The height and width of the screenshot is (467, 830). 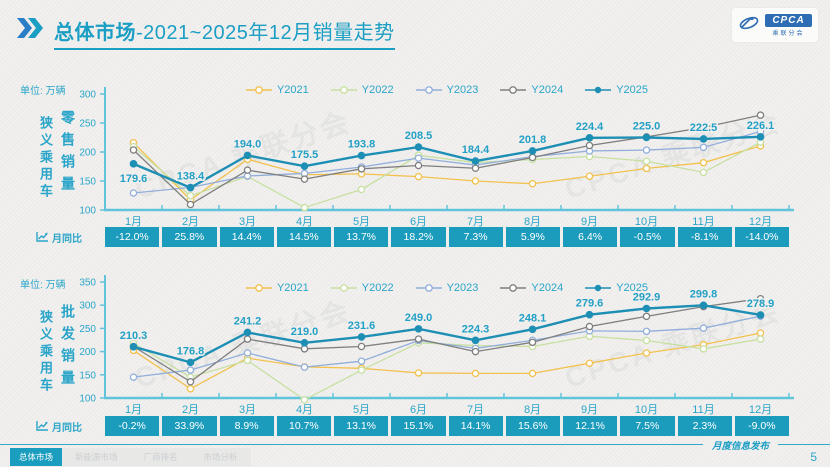 What do you see at coordinates (87, 329) in the screenshot?
I see `svg-text: 250` at bounding box center [87, 329].